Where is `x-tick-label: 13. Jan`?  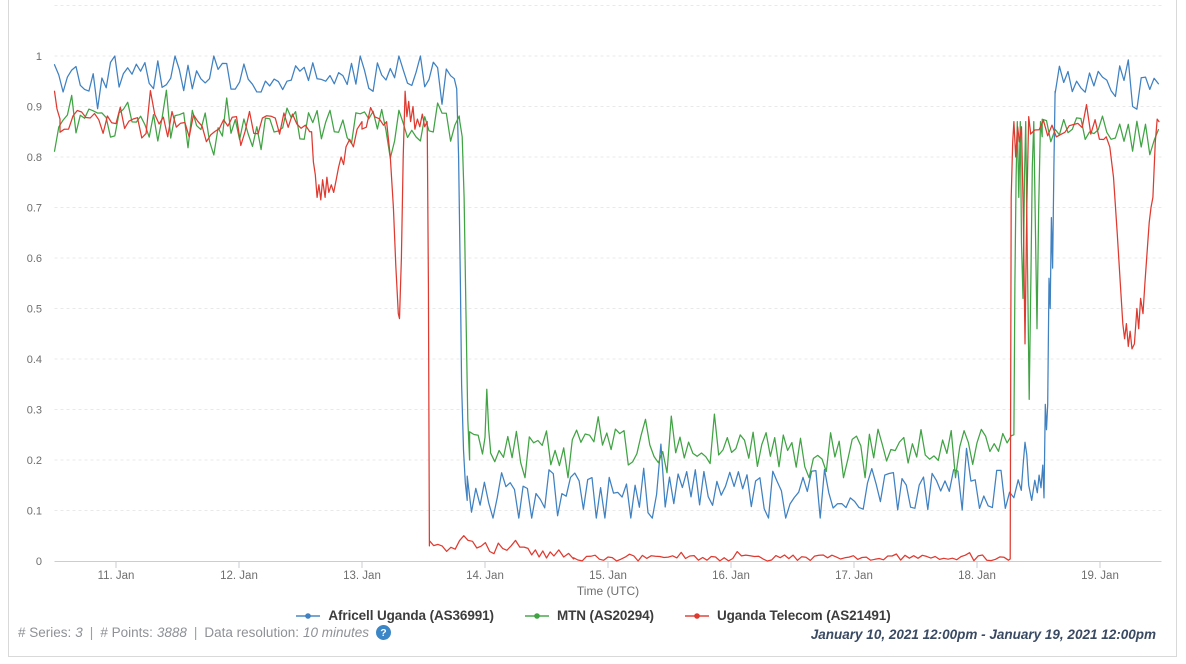
x-tick-label: 13. Jan is located at coordinates (362, 576).